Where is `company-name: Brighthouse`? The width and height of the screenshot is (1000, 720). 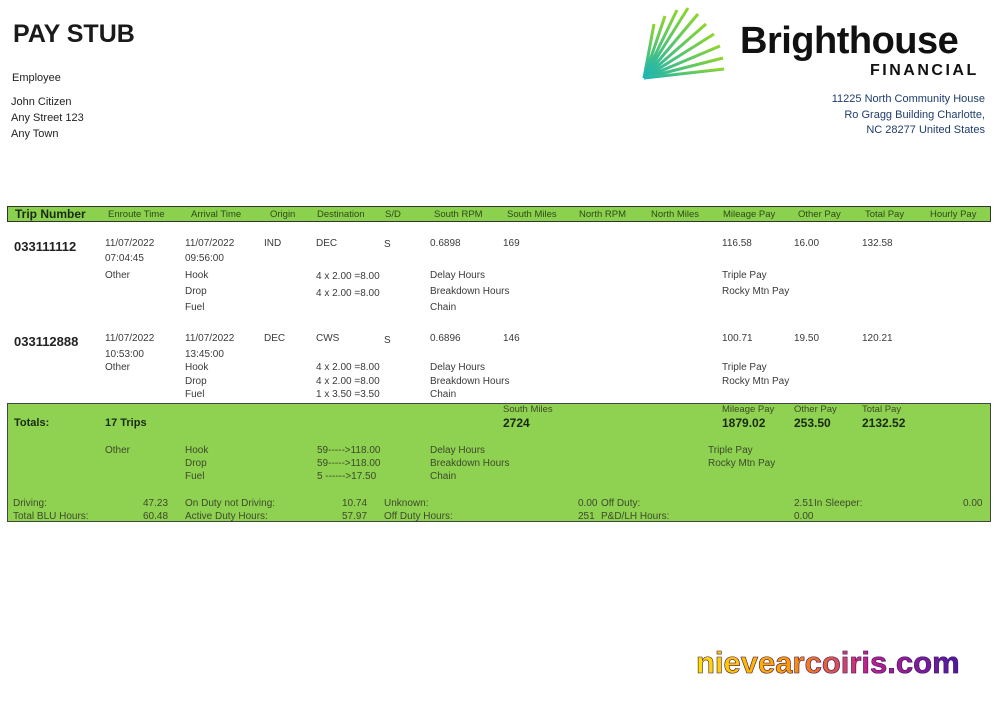 company-name: Brighthouse is located at coordinates (849, 41).